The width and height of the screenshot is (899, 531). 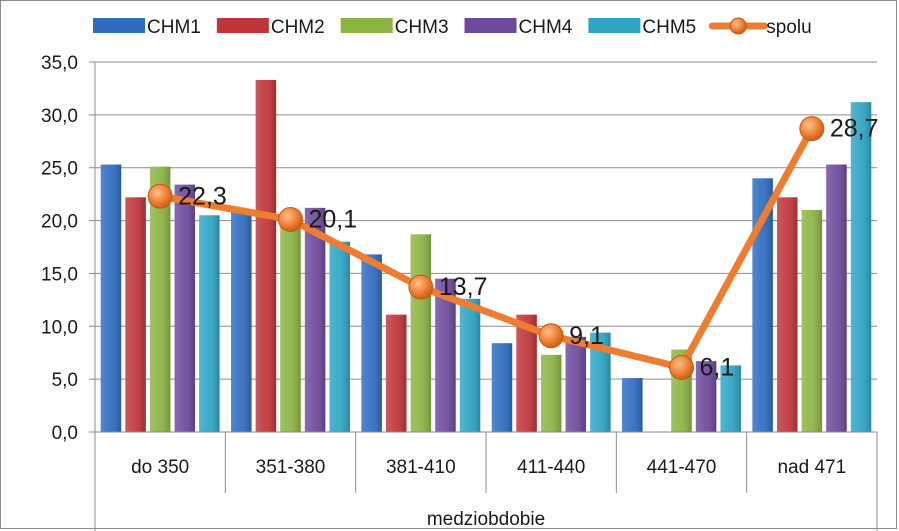 I want to click on y-tick-label: 30,0, so click(x=59, y=116).